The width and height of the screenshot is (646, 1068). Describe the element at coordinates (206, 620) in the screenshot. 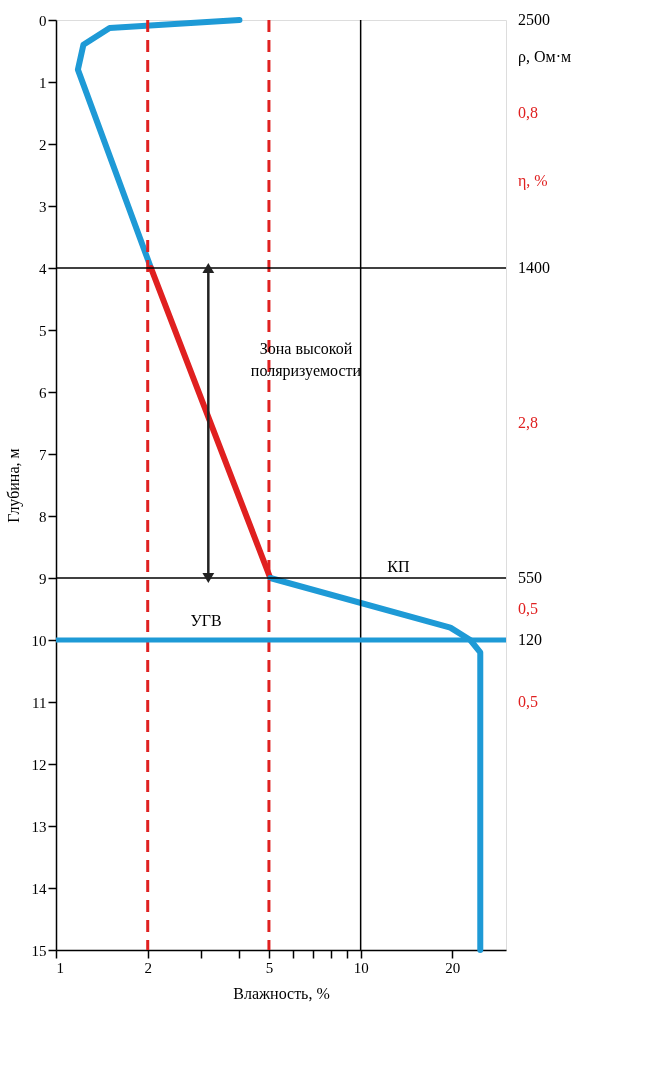

I see `annotation: УГВ` at that location.